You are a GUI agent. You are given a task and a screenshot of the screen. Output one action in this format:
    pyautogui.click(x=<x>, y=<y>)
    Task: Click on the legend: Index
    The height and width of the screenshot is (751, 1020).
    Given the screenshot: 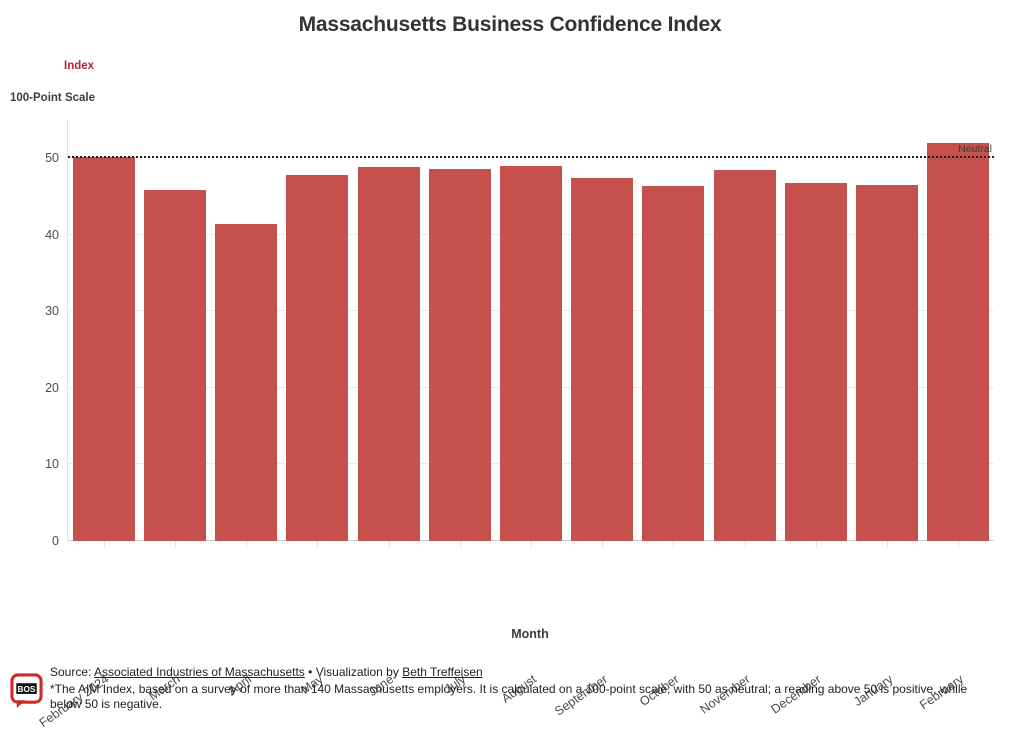 What is the action you would take?
    pyautogui.click(x=79, y=66)
    